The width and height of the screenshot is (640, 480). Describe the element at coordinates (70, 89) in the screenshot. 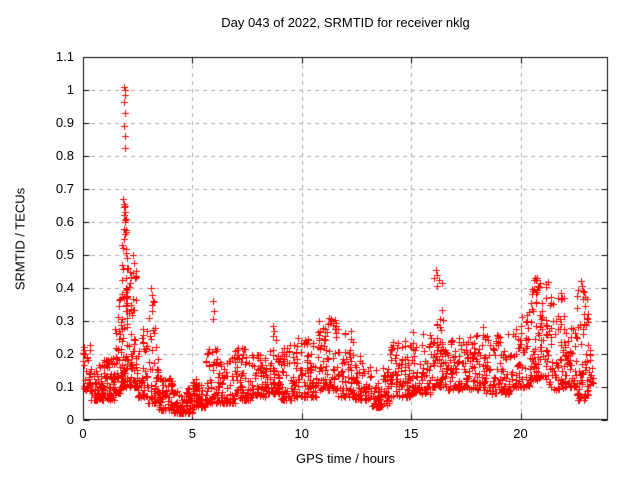

I see `y-tick-label: 1` at that location.